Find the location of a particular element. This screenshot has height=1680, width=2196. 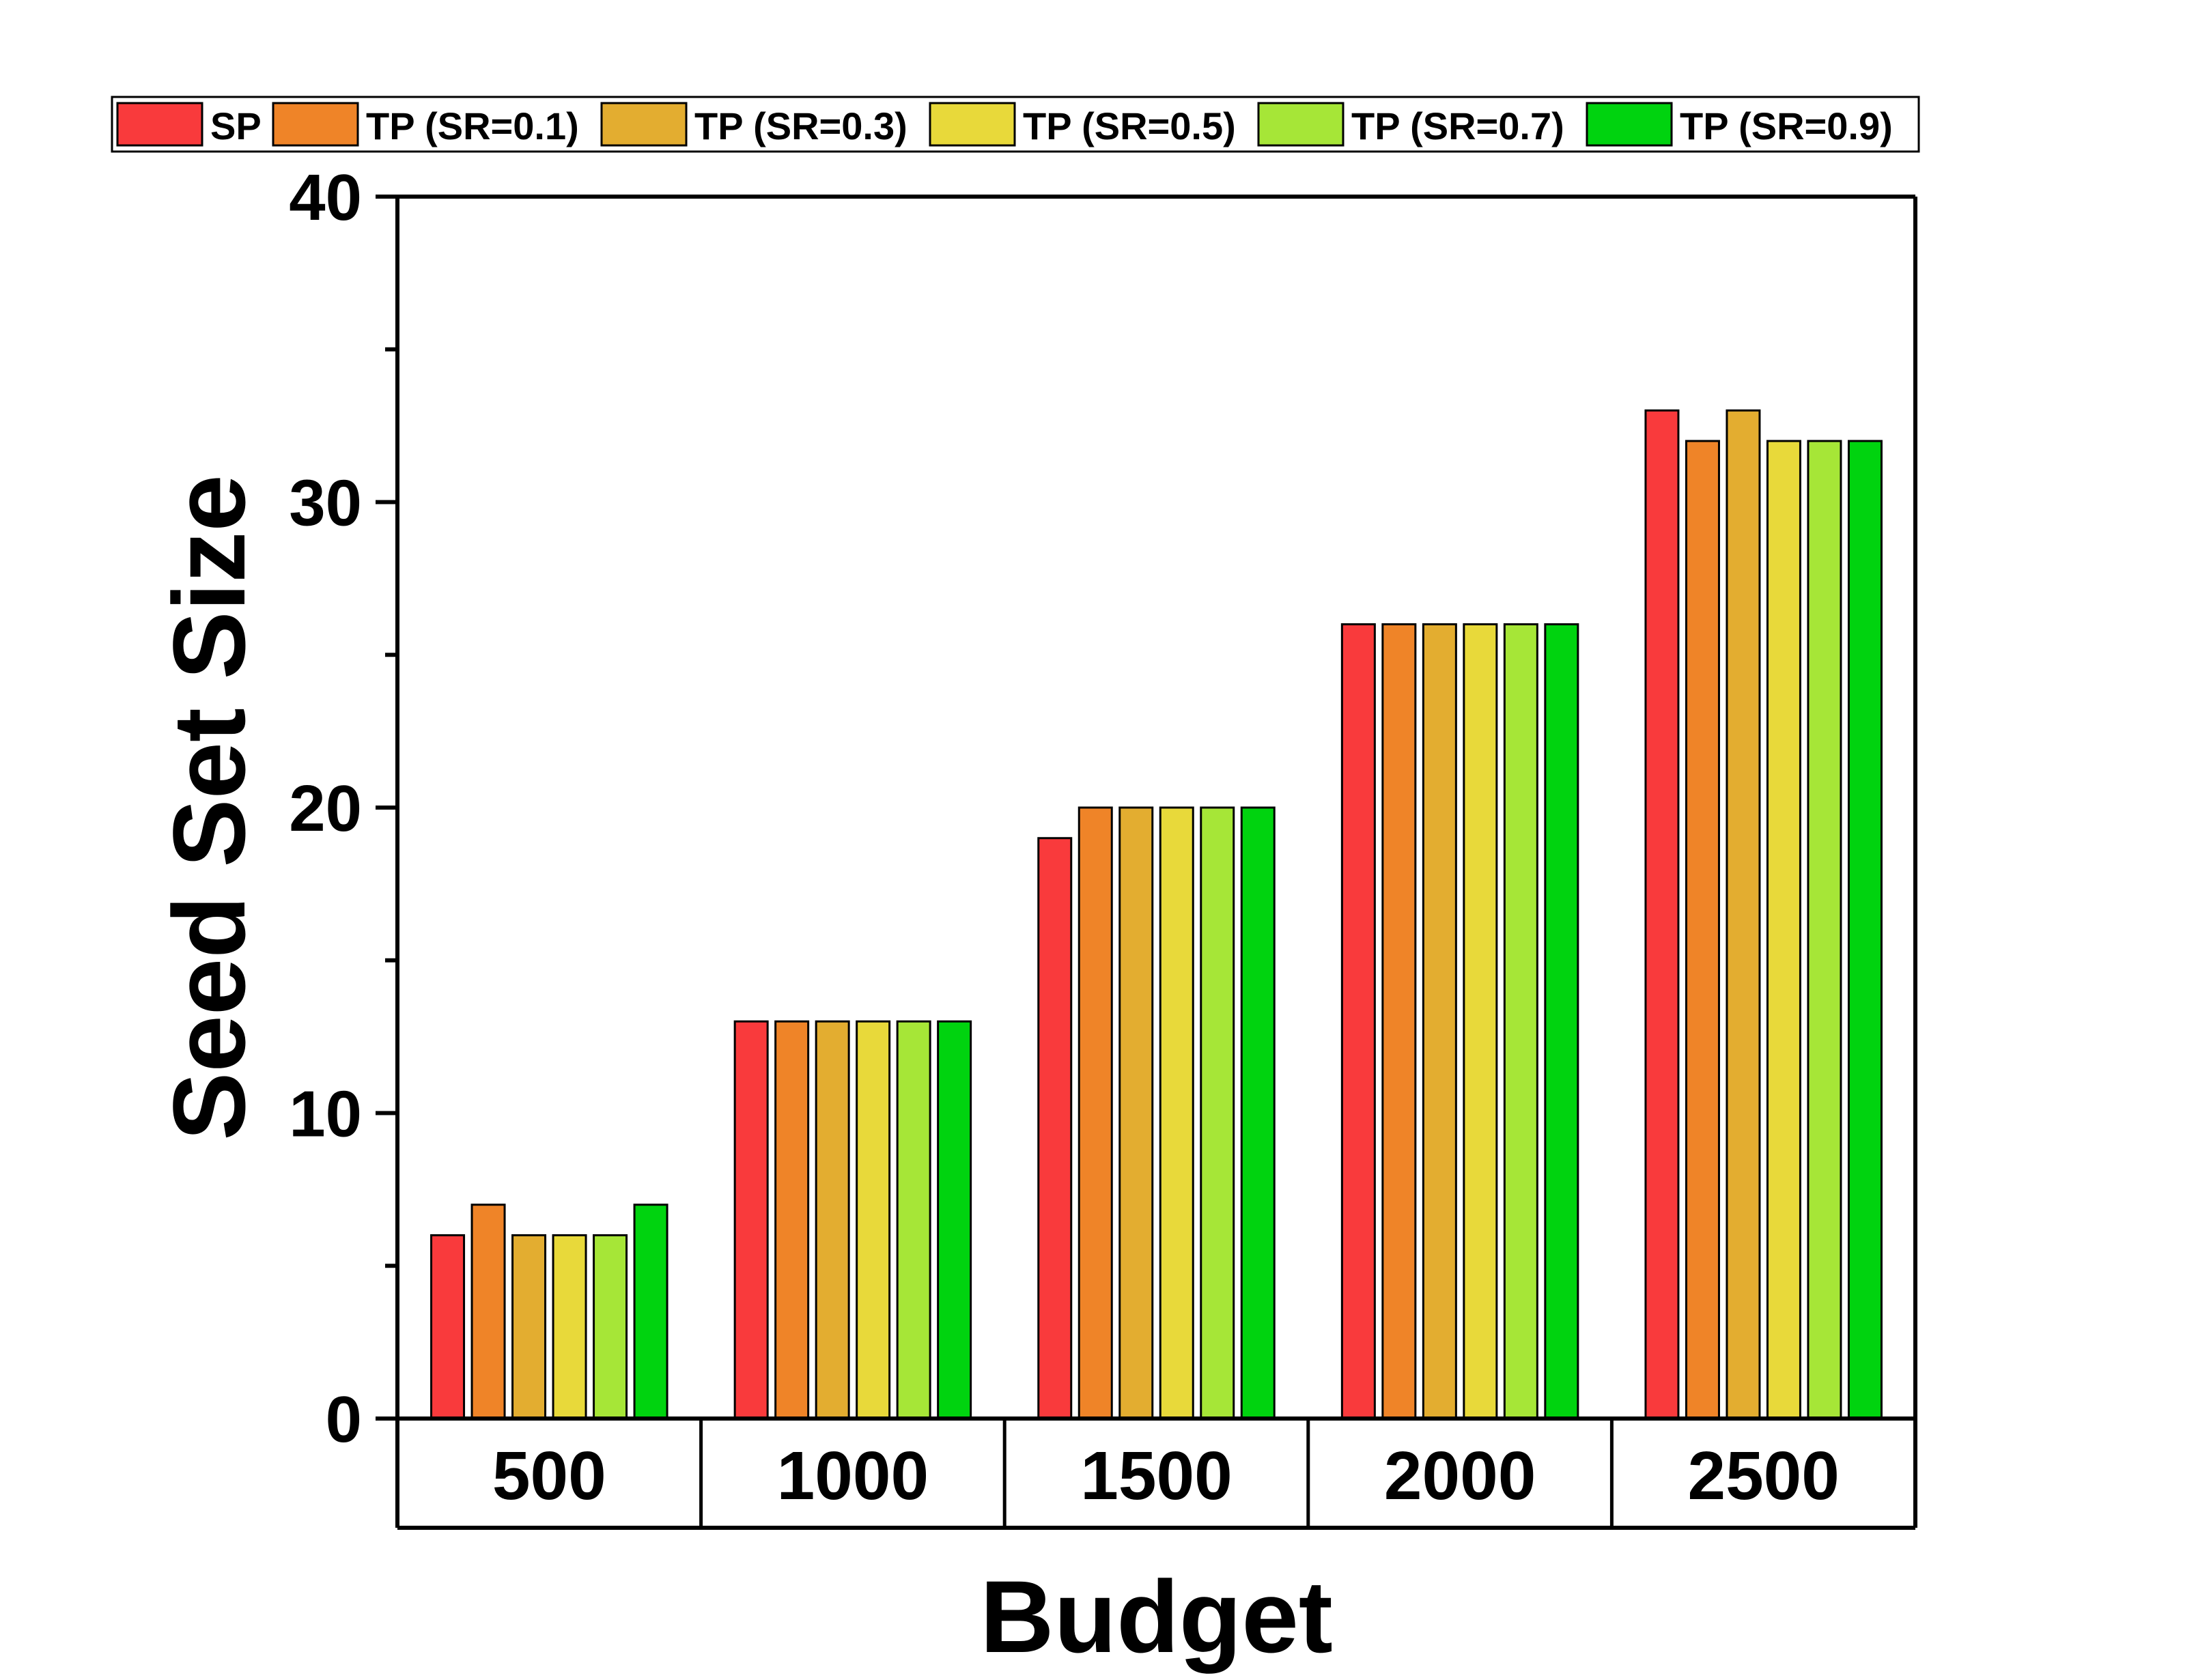

x-tick-label: 2500 is located at coordinates (1763, 1476).